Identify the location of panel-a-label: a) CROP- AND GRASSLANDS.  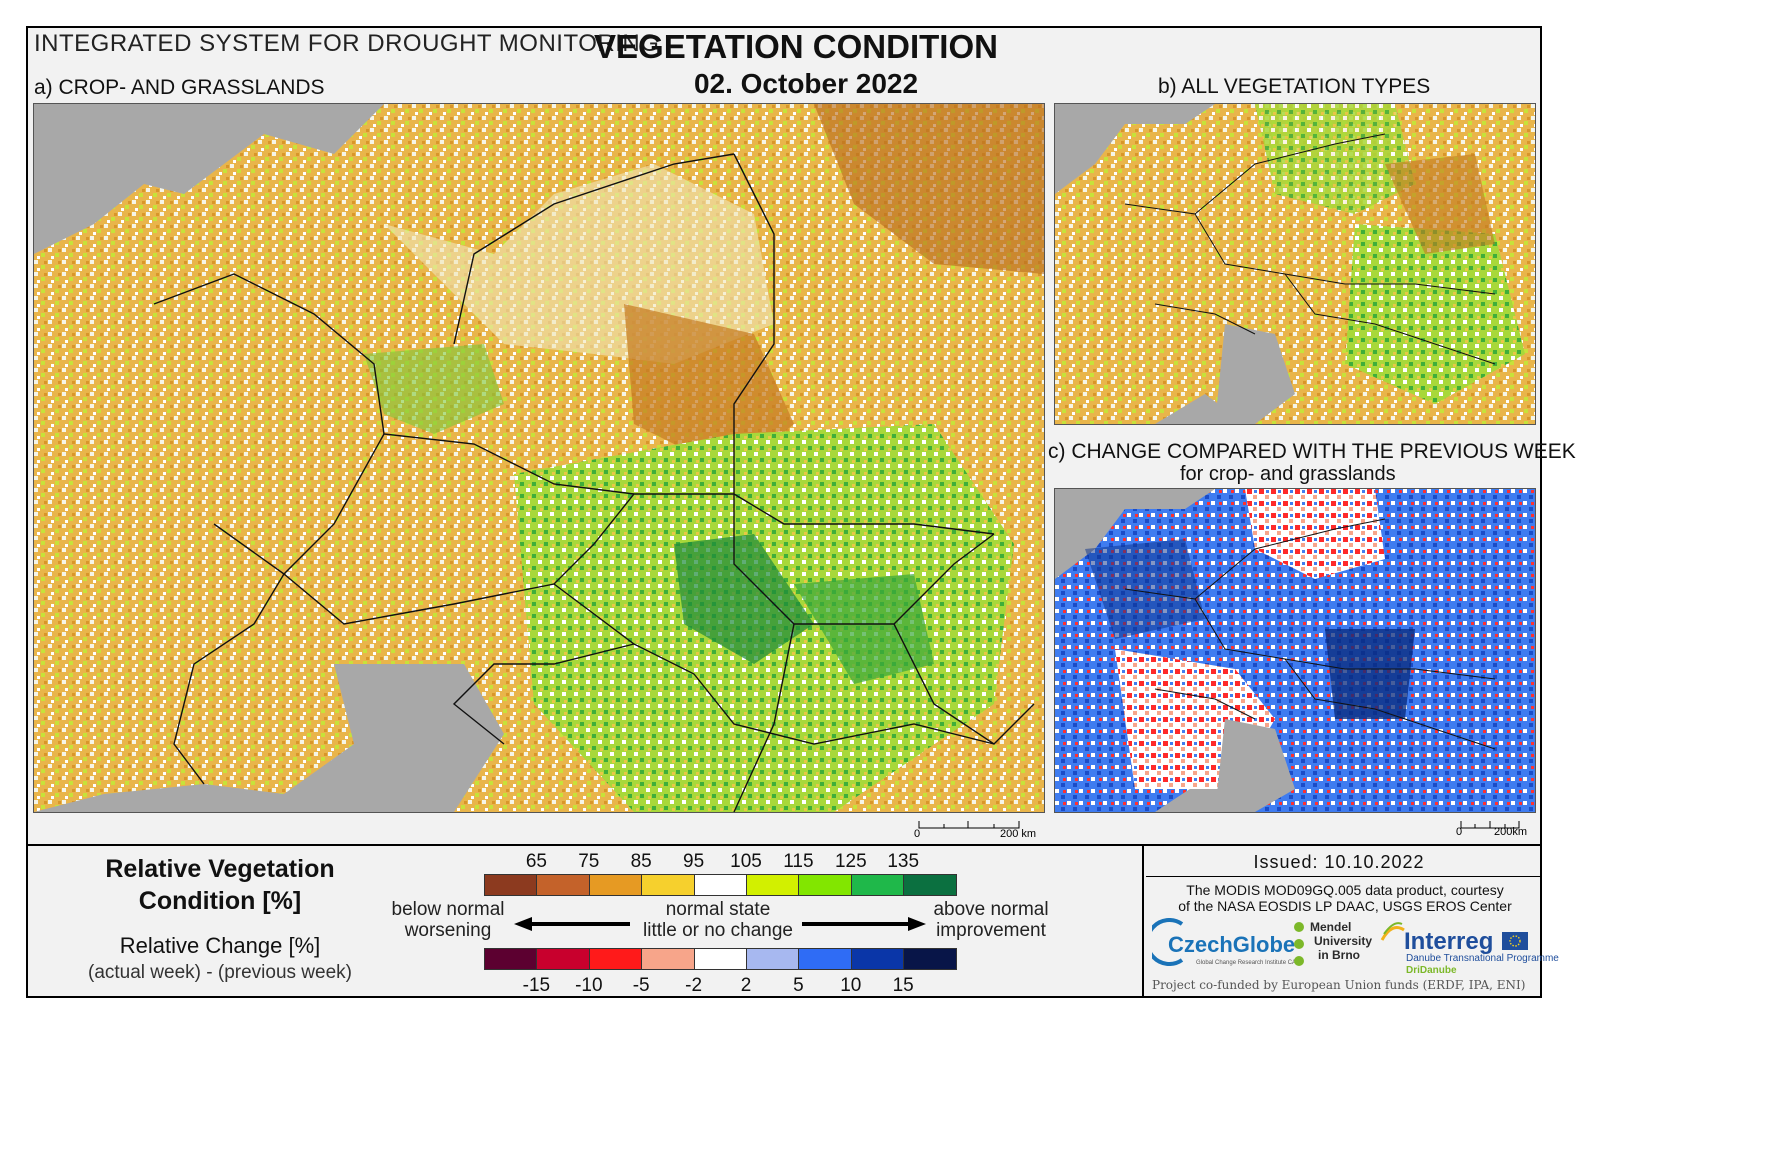
(179, 87).